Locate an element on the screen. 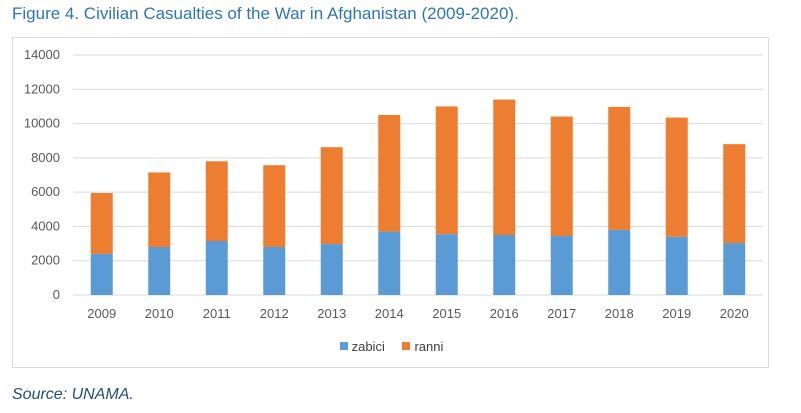 Image resolution: width=801 pixels, height=413 pixels. x-tick-label: 2018 is located at coordinates (619, 313).